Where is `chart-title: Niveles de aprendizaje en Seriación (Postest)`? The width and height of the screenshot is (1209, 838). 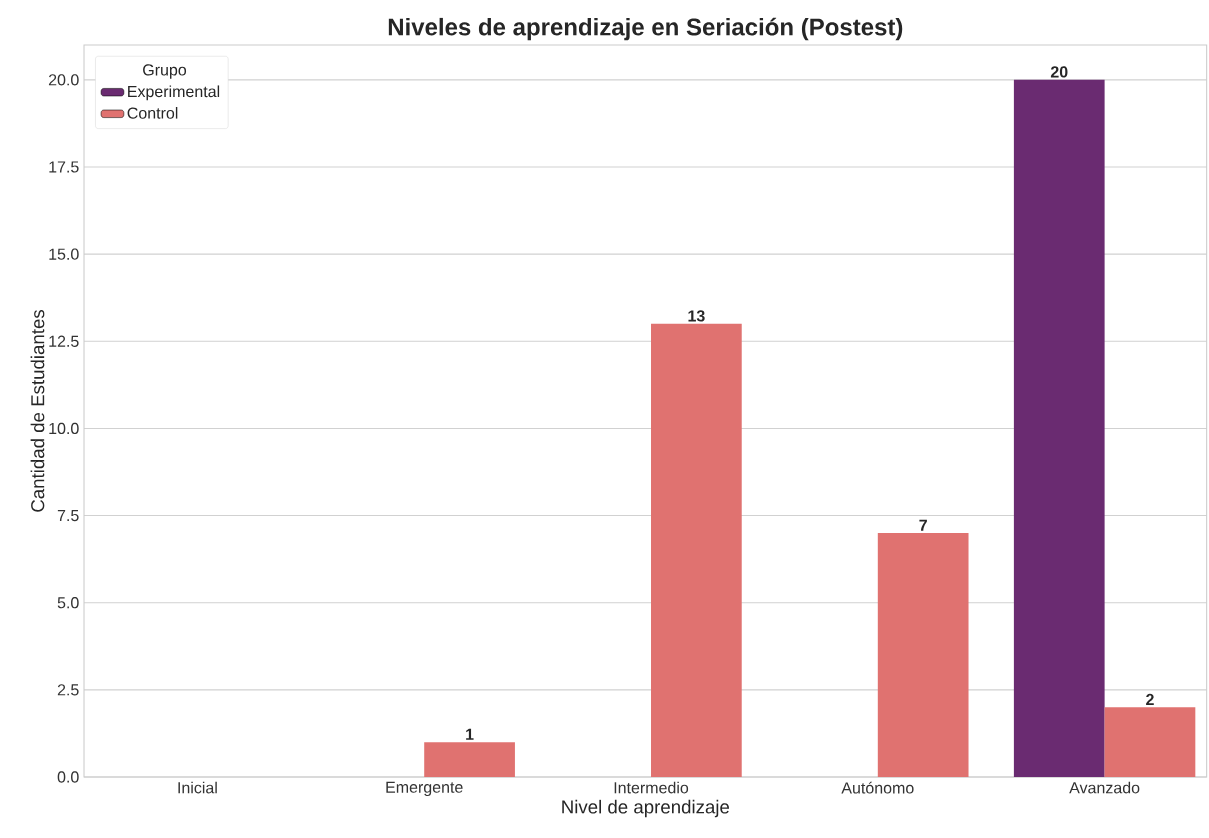
chart-title: Niveles de aprendizaje en Seriación (Postest) is located at coordinates (645, 29).